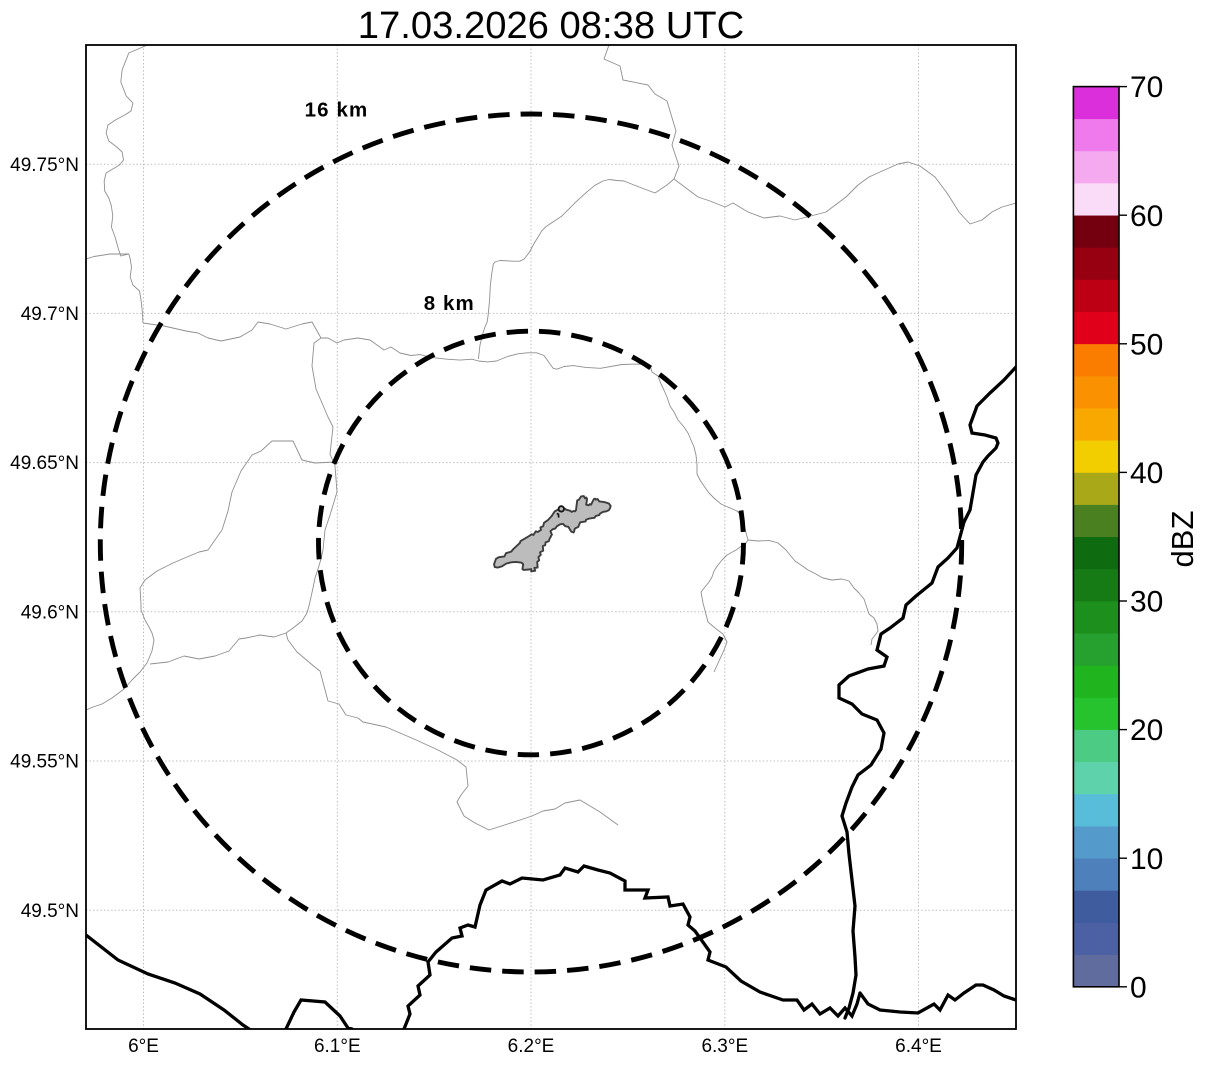 This screenshot has height=1069, width=1207. Describe the element at coordinates (337, 110) in the screenshot. I see `svg-text: 16 km` at that location.